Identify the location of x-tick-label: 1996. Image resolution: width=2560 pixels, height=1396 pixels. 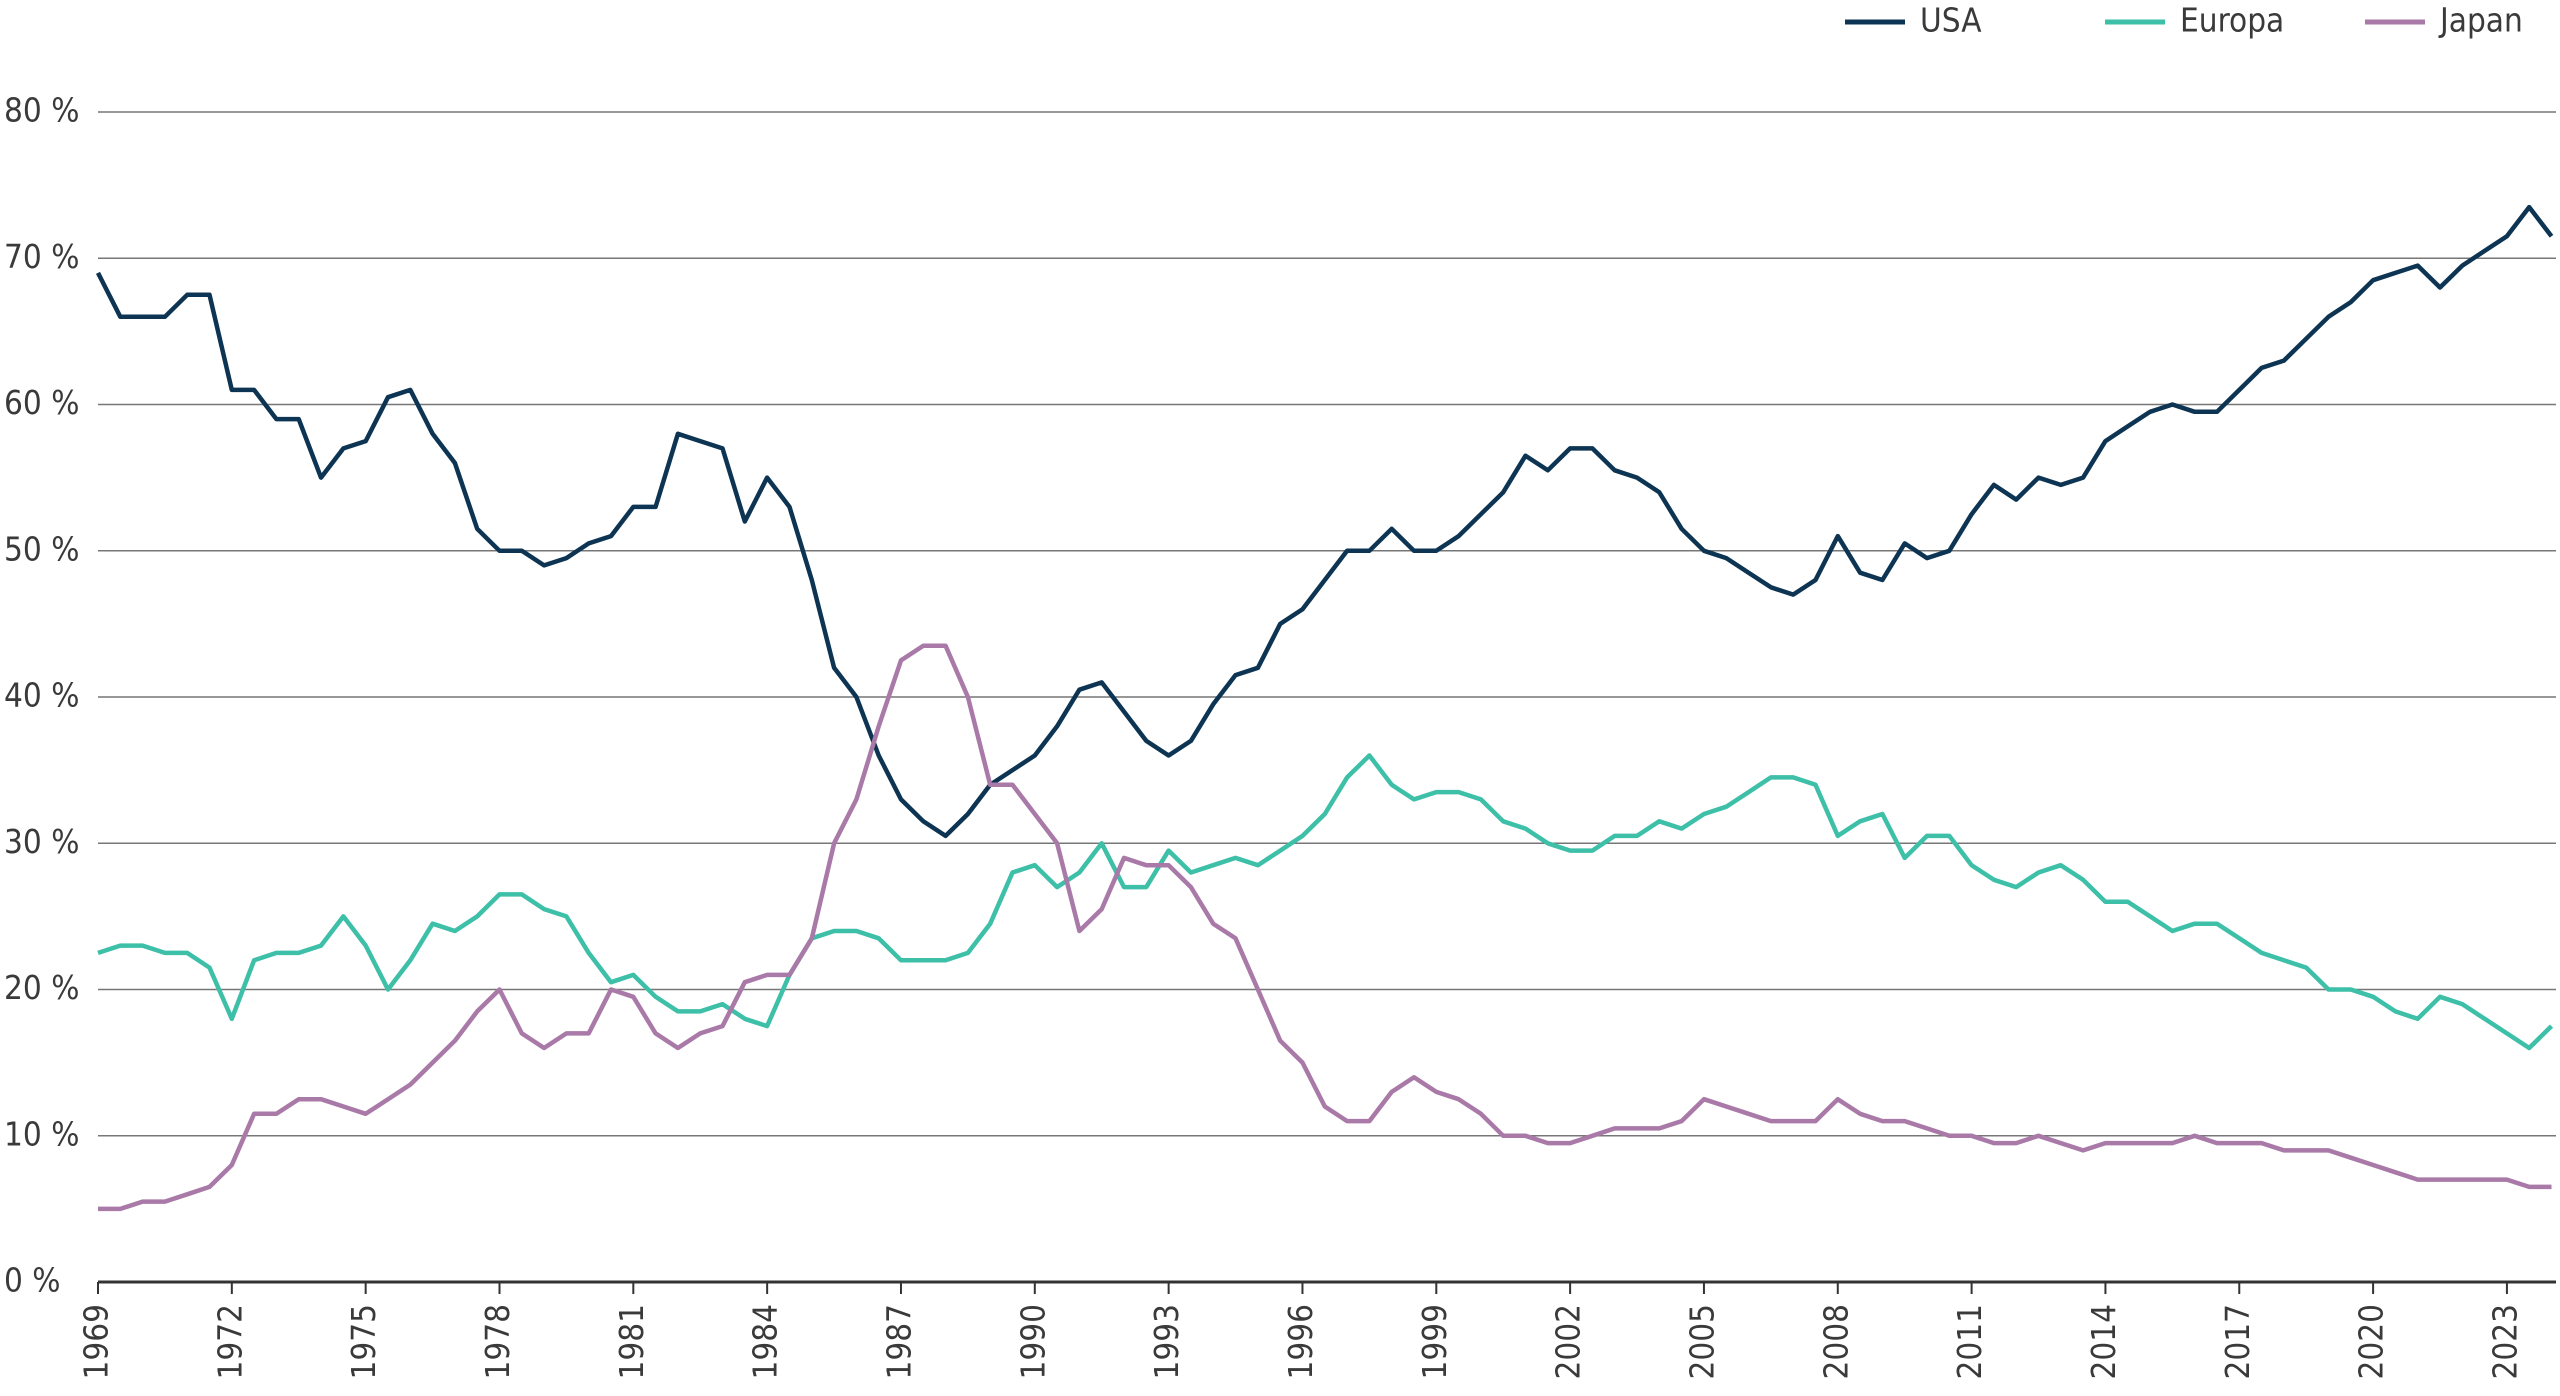
(1300, 1342).